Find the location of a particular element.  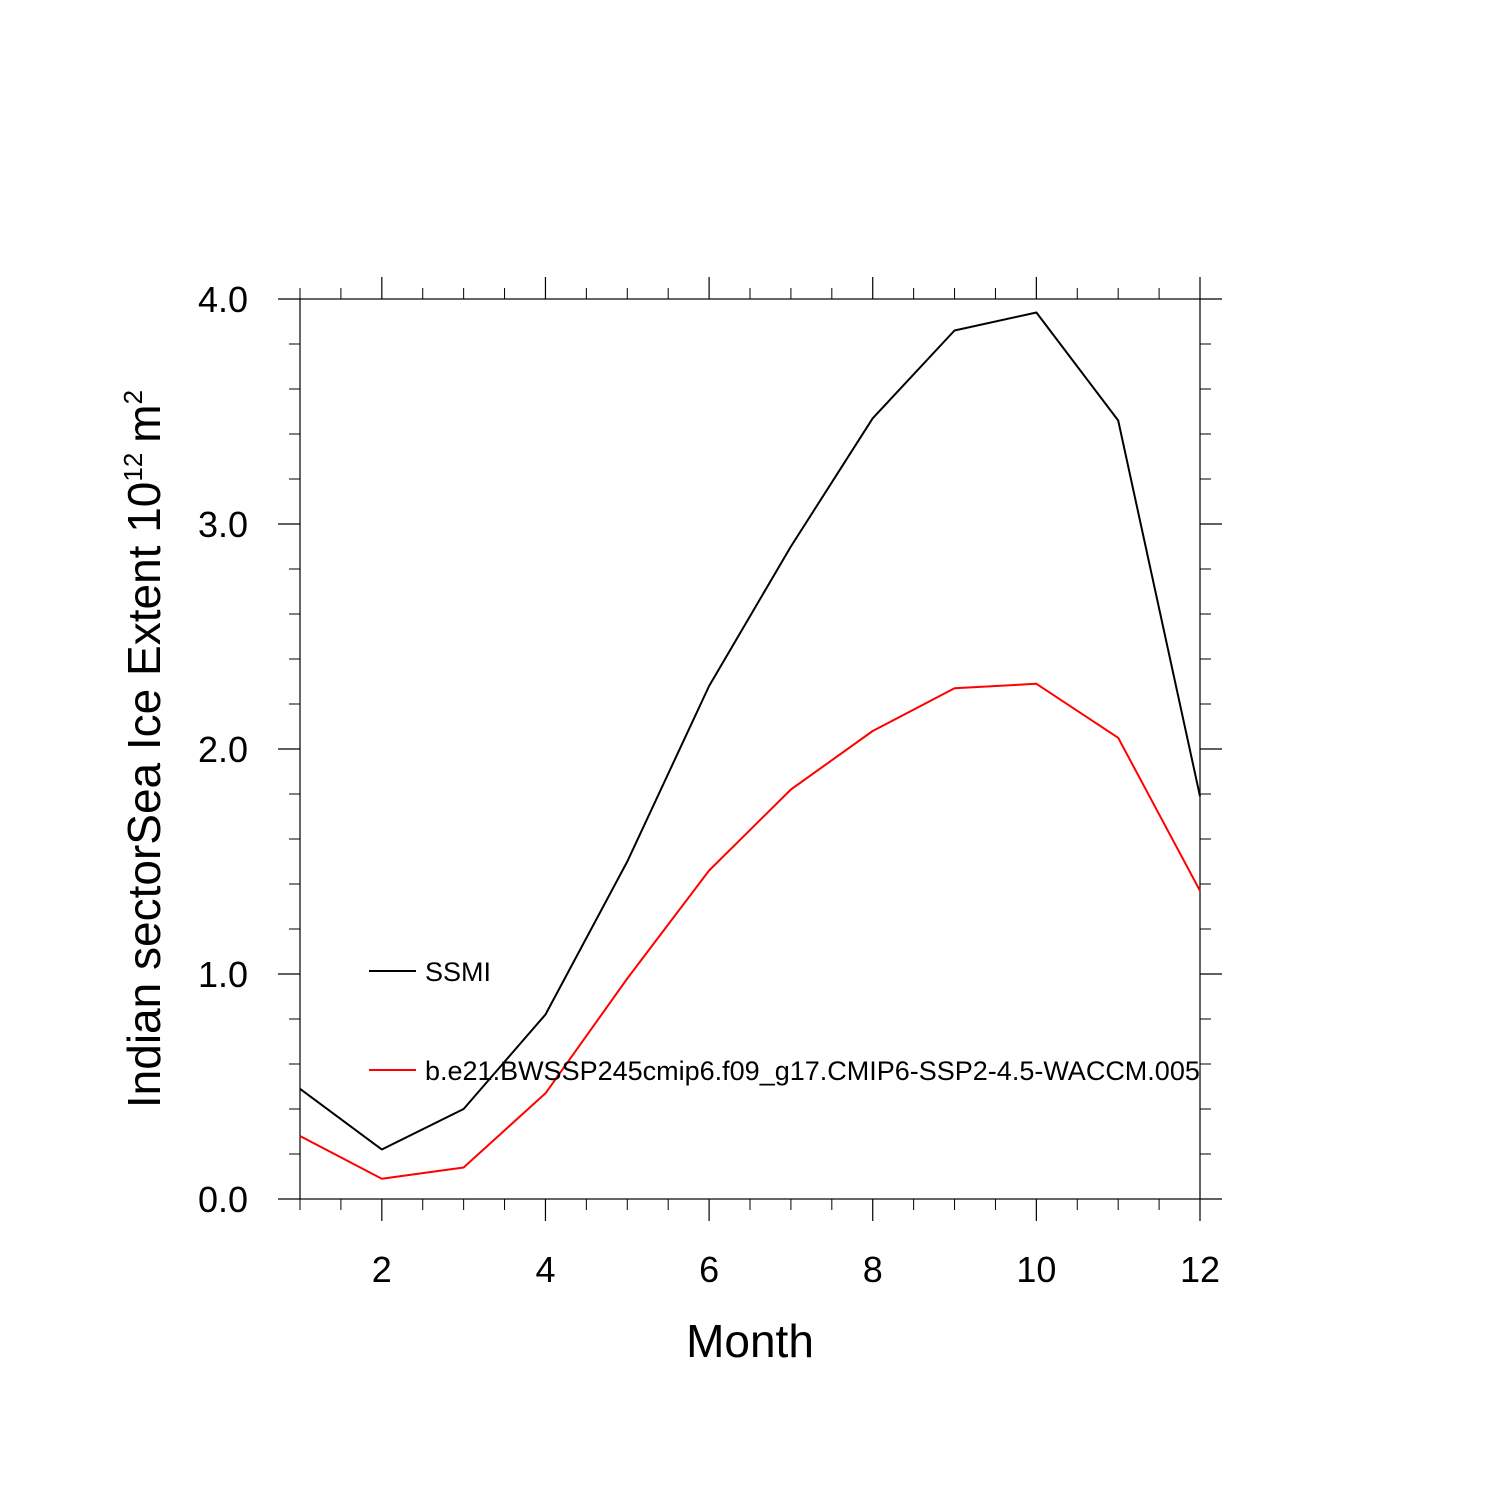

y-axis-title-text: Indian sectorSea Ice Extent 10 is located at coordinates (144, 795).